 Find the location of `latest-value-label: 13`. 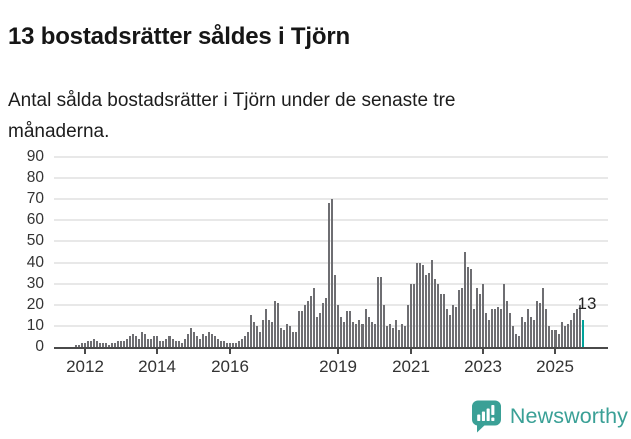

latest-value-label: 13 is located at coordinates (587, 303).